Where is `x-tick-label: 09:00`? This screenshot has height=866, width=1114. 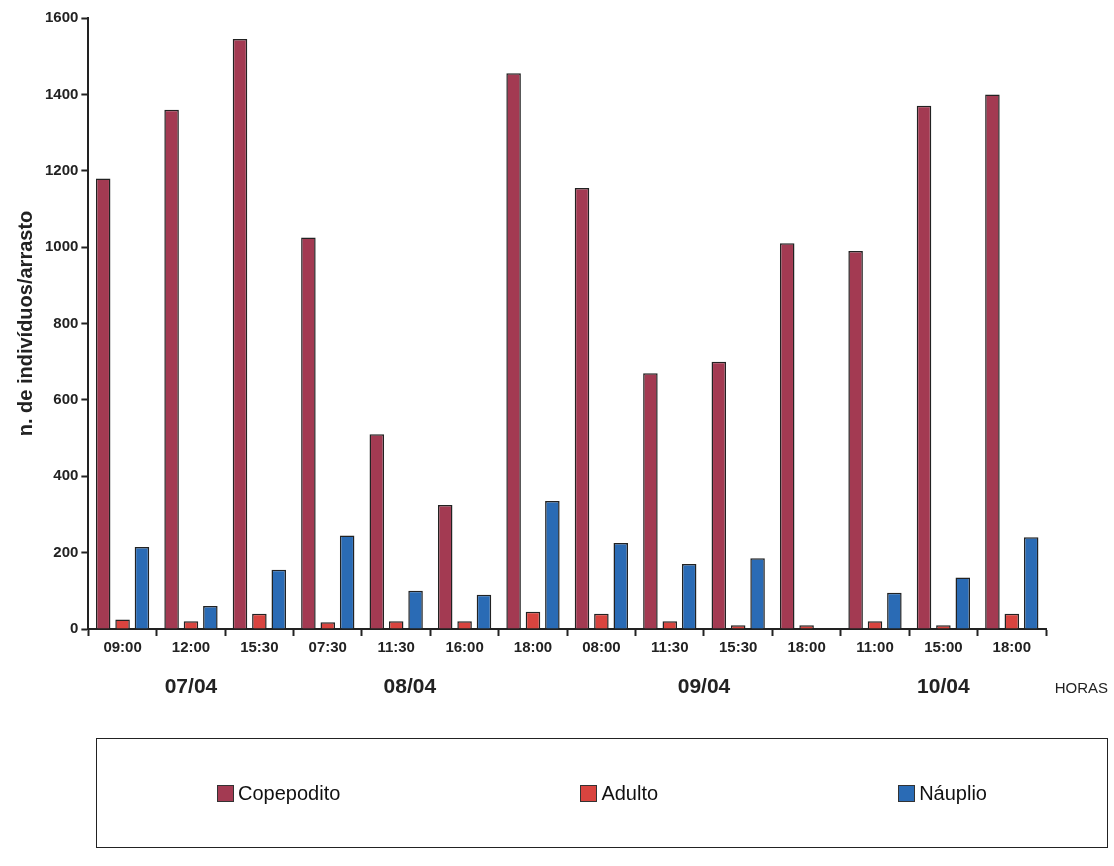 x-tick-label: 09:00 is located at coordinates (122, 647).